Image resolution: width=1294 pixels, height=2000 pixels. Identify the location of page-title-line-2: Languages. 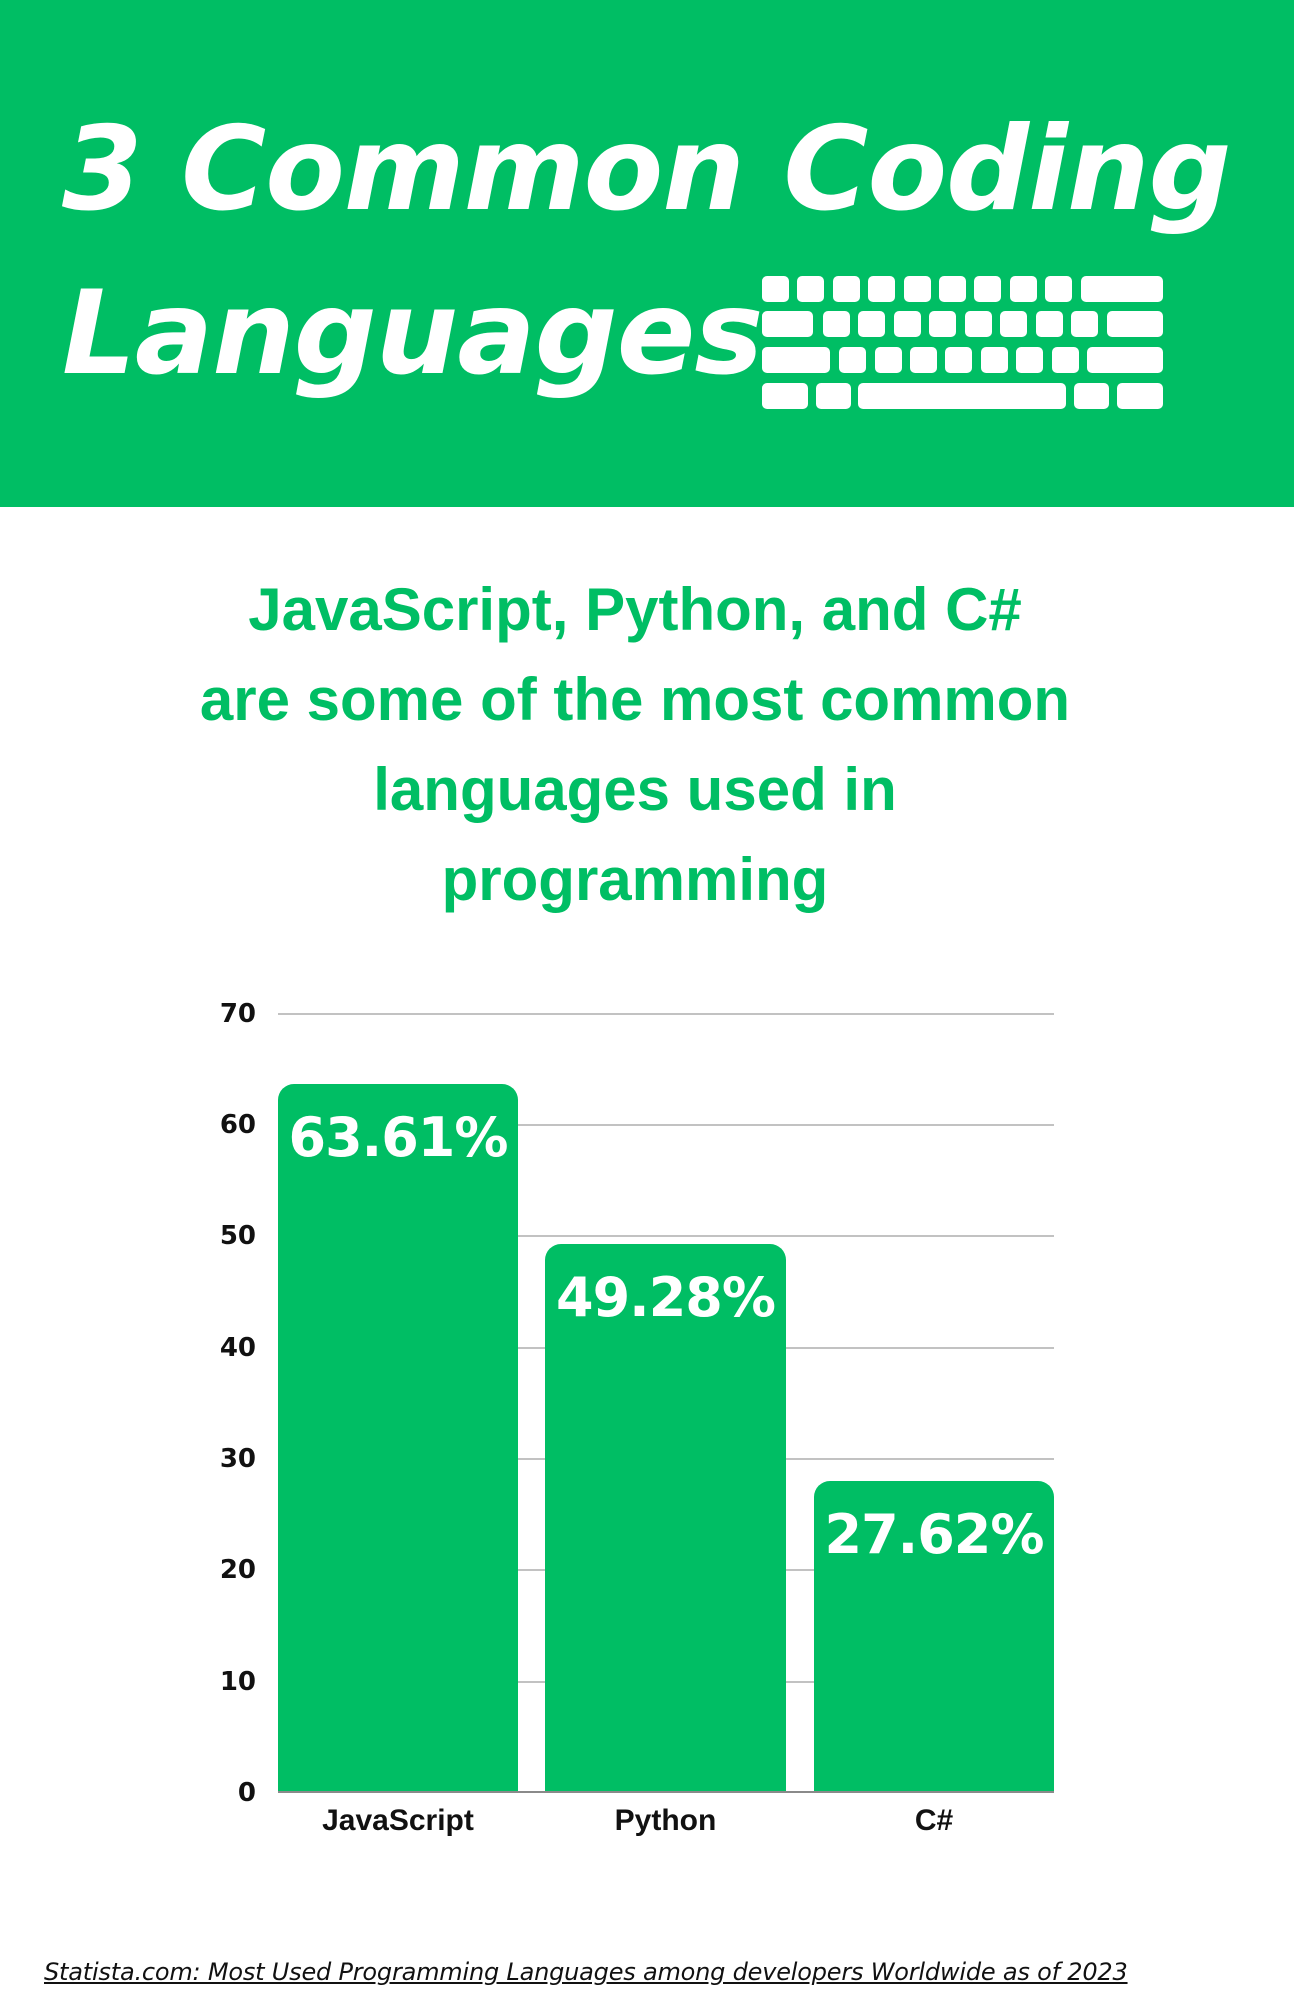
(412, 333).